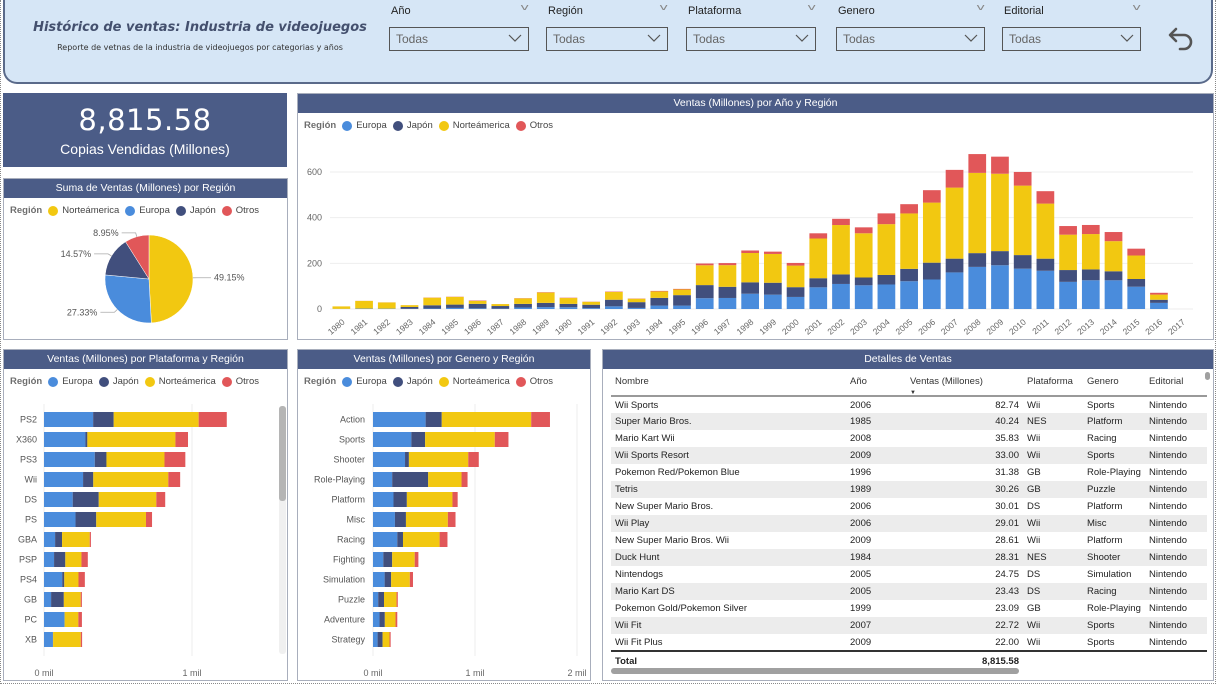  Describe the element at coordinates (432, 307) in the screenshot. I see `bar-segment-1984-japn` at that location.